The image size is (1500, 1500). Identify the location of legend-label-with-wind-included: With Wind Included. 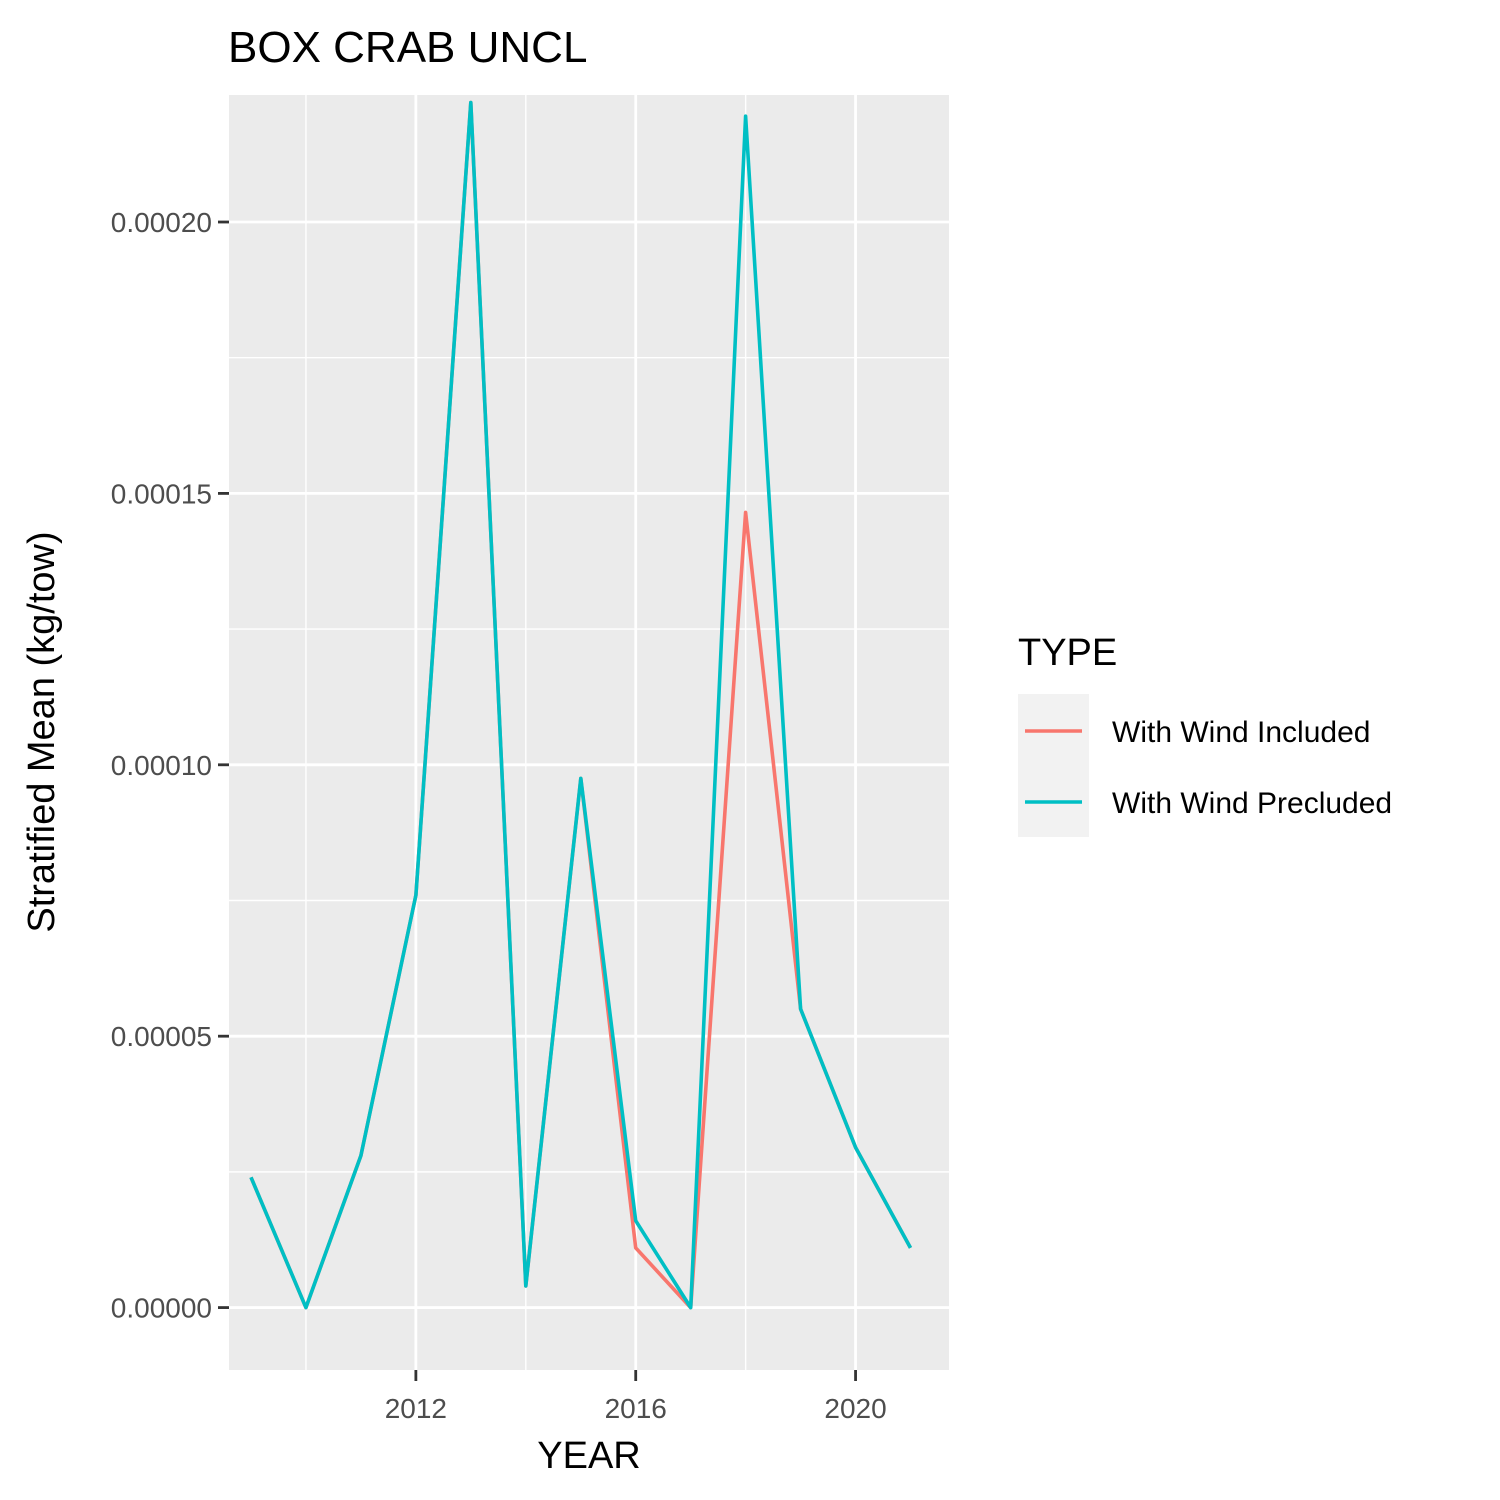
(1241, 732).